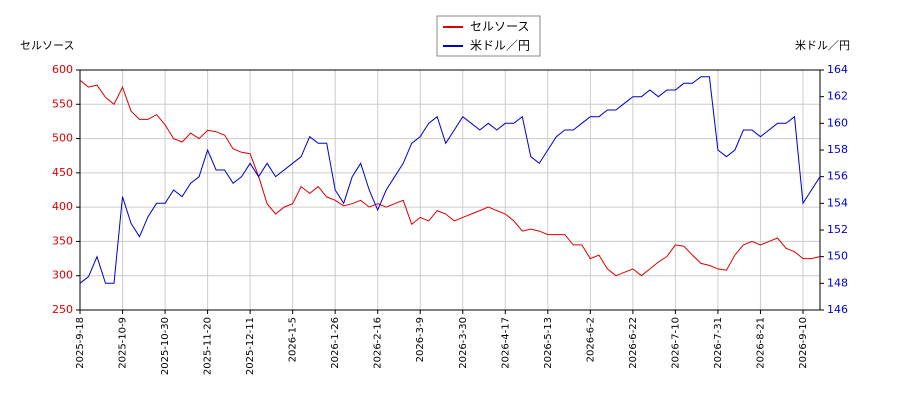  What do you see at coordinates (488, 36) in the screenshot?
I see `legend` at bounding box center [488, 36].